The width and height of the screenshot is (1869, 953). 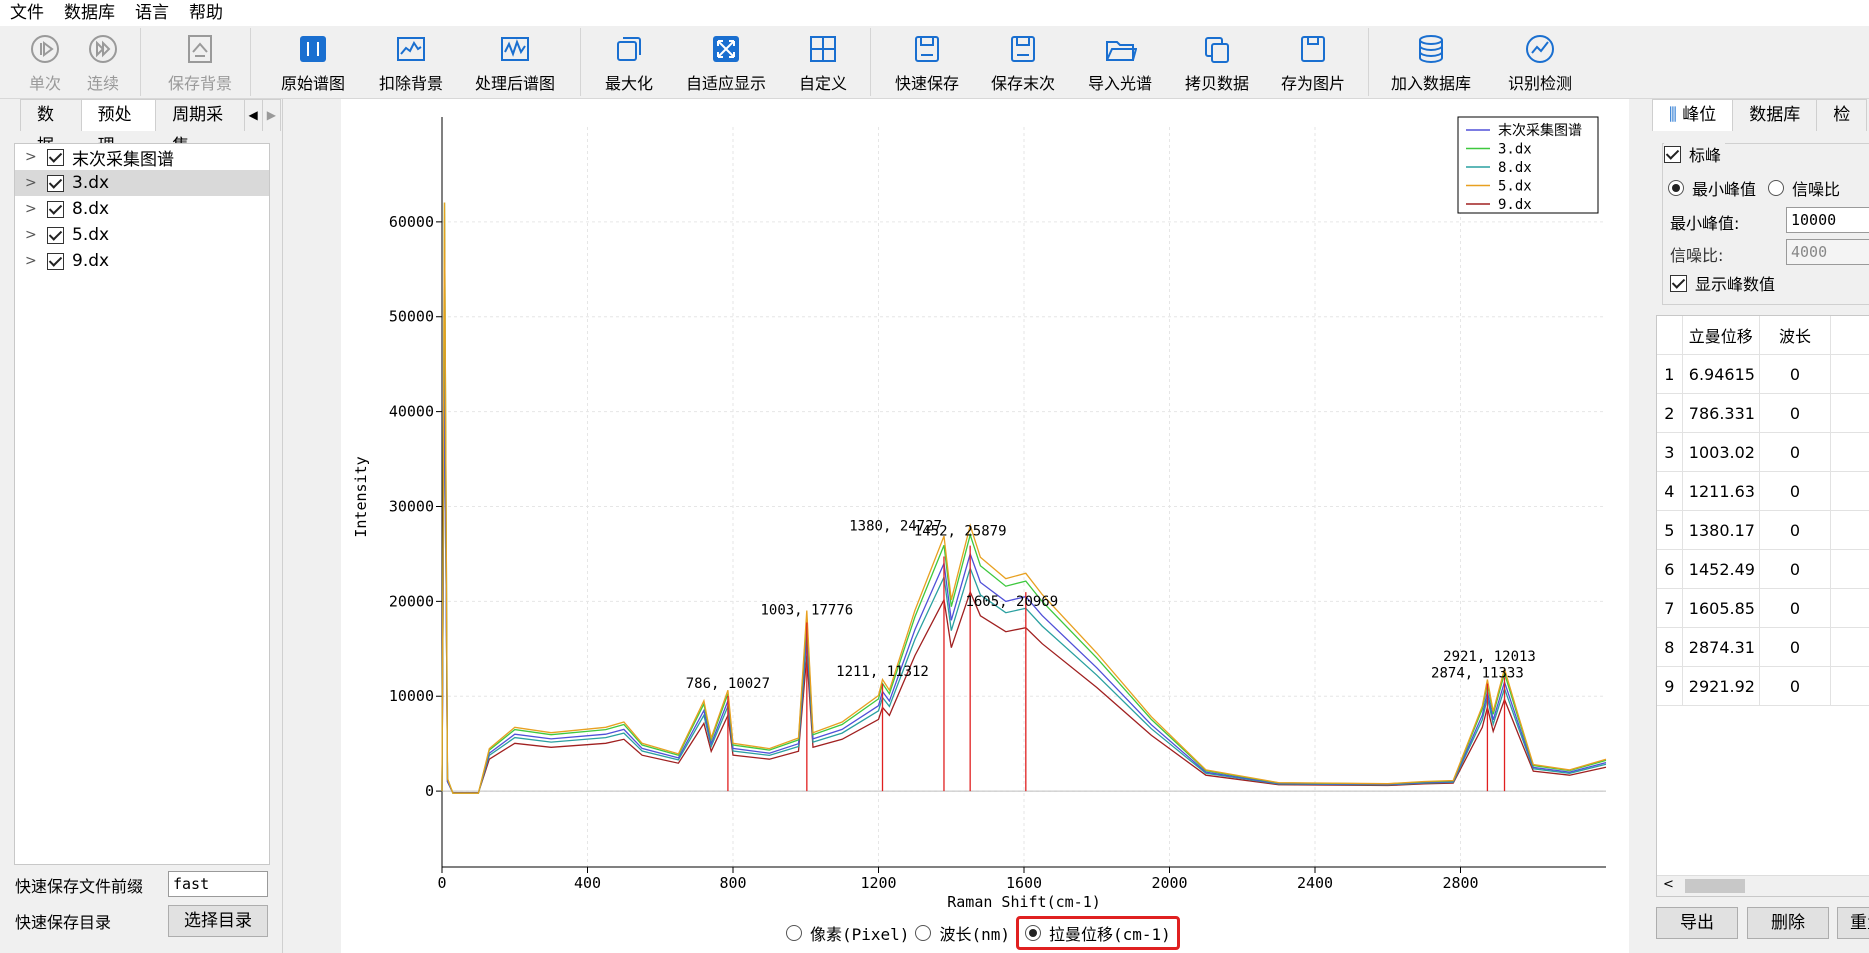 I want to click on save-background-button: 保存背景, so click(x=200, y=64).